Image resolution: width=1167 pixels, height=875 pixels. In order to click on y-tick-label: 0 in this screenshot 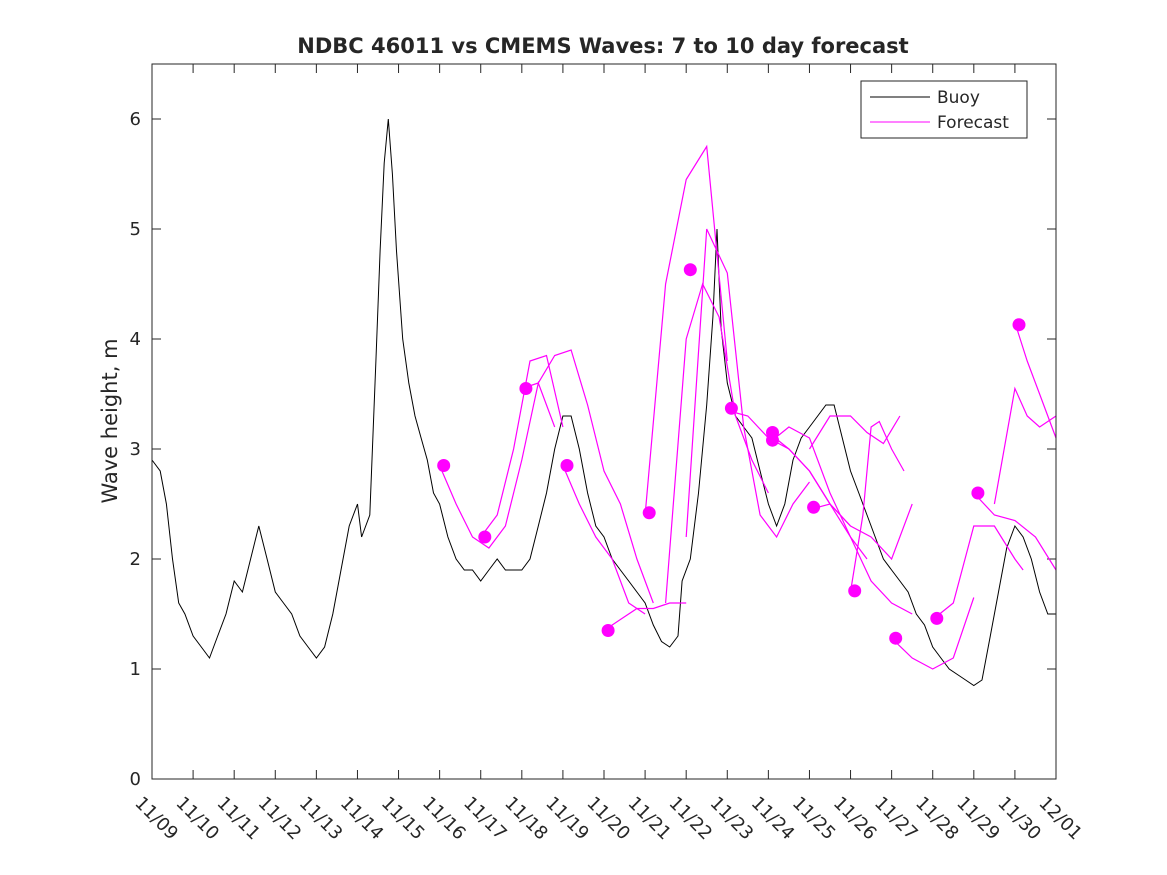, I will do `click(135, 779)`.